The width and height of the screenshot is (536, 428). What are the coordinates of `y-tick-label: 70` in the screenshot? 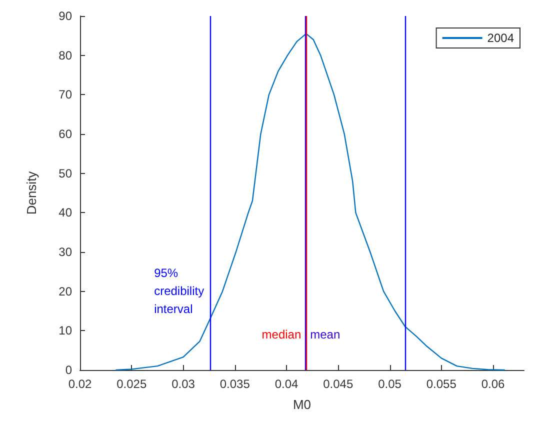 It's located at (65, 95).